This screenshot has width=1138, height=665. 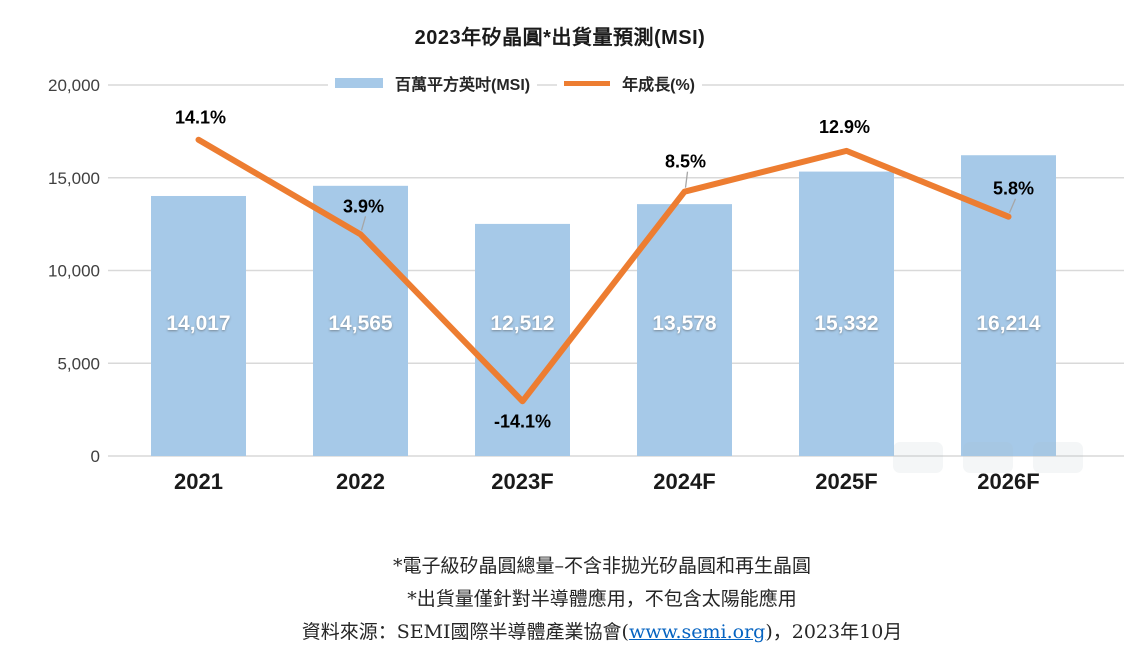 What do you see at coordinates (685, 162) in the screenshot?
I see `growth-percent-label: 8.5%` at bounding box center [685, 162].